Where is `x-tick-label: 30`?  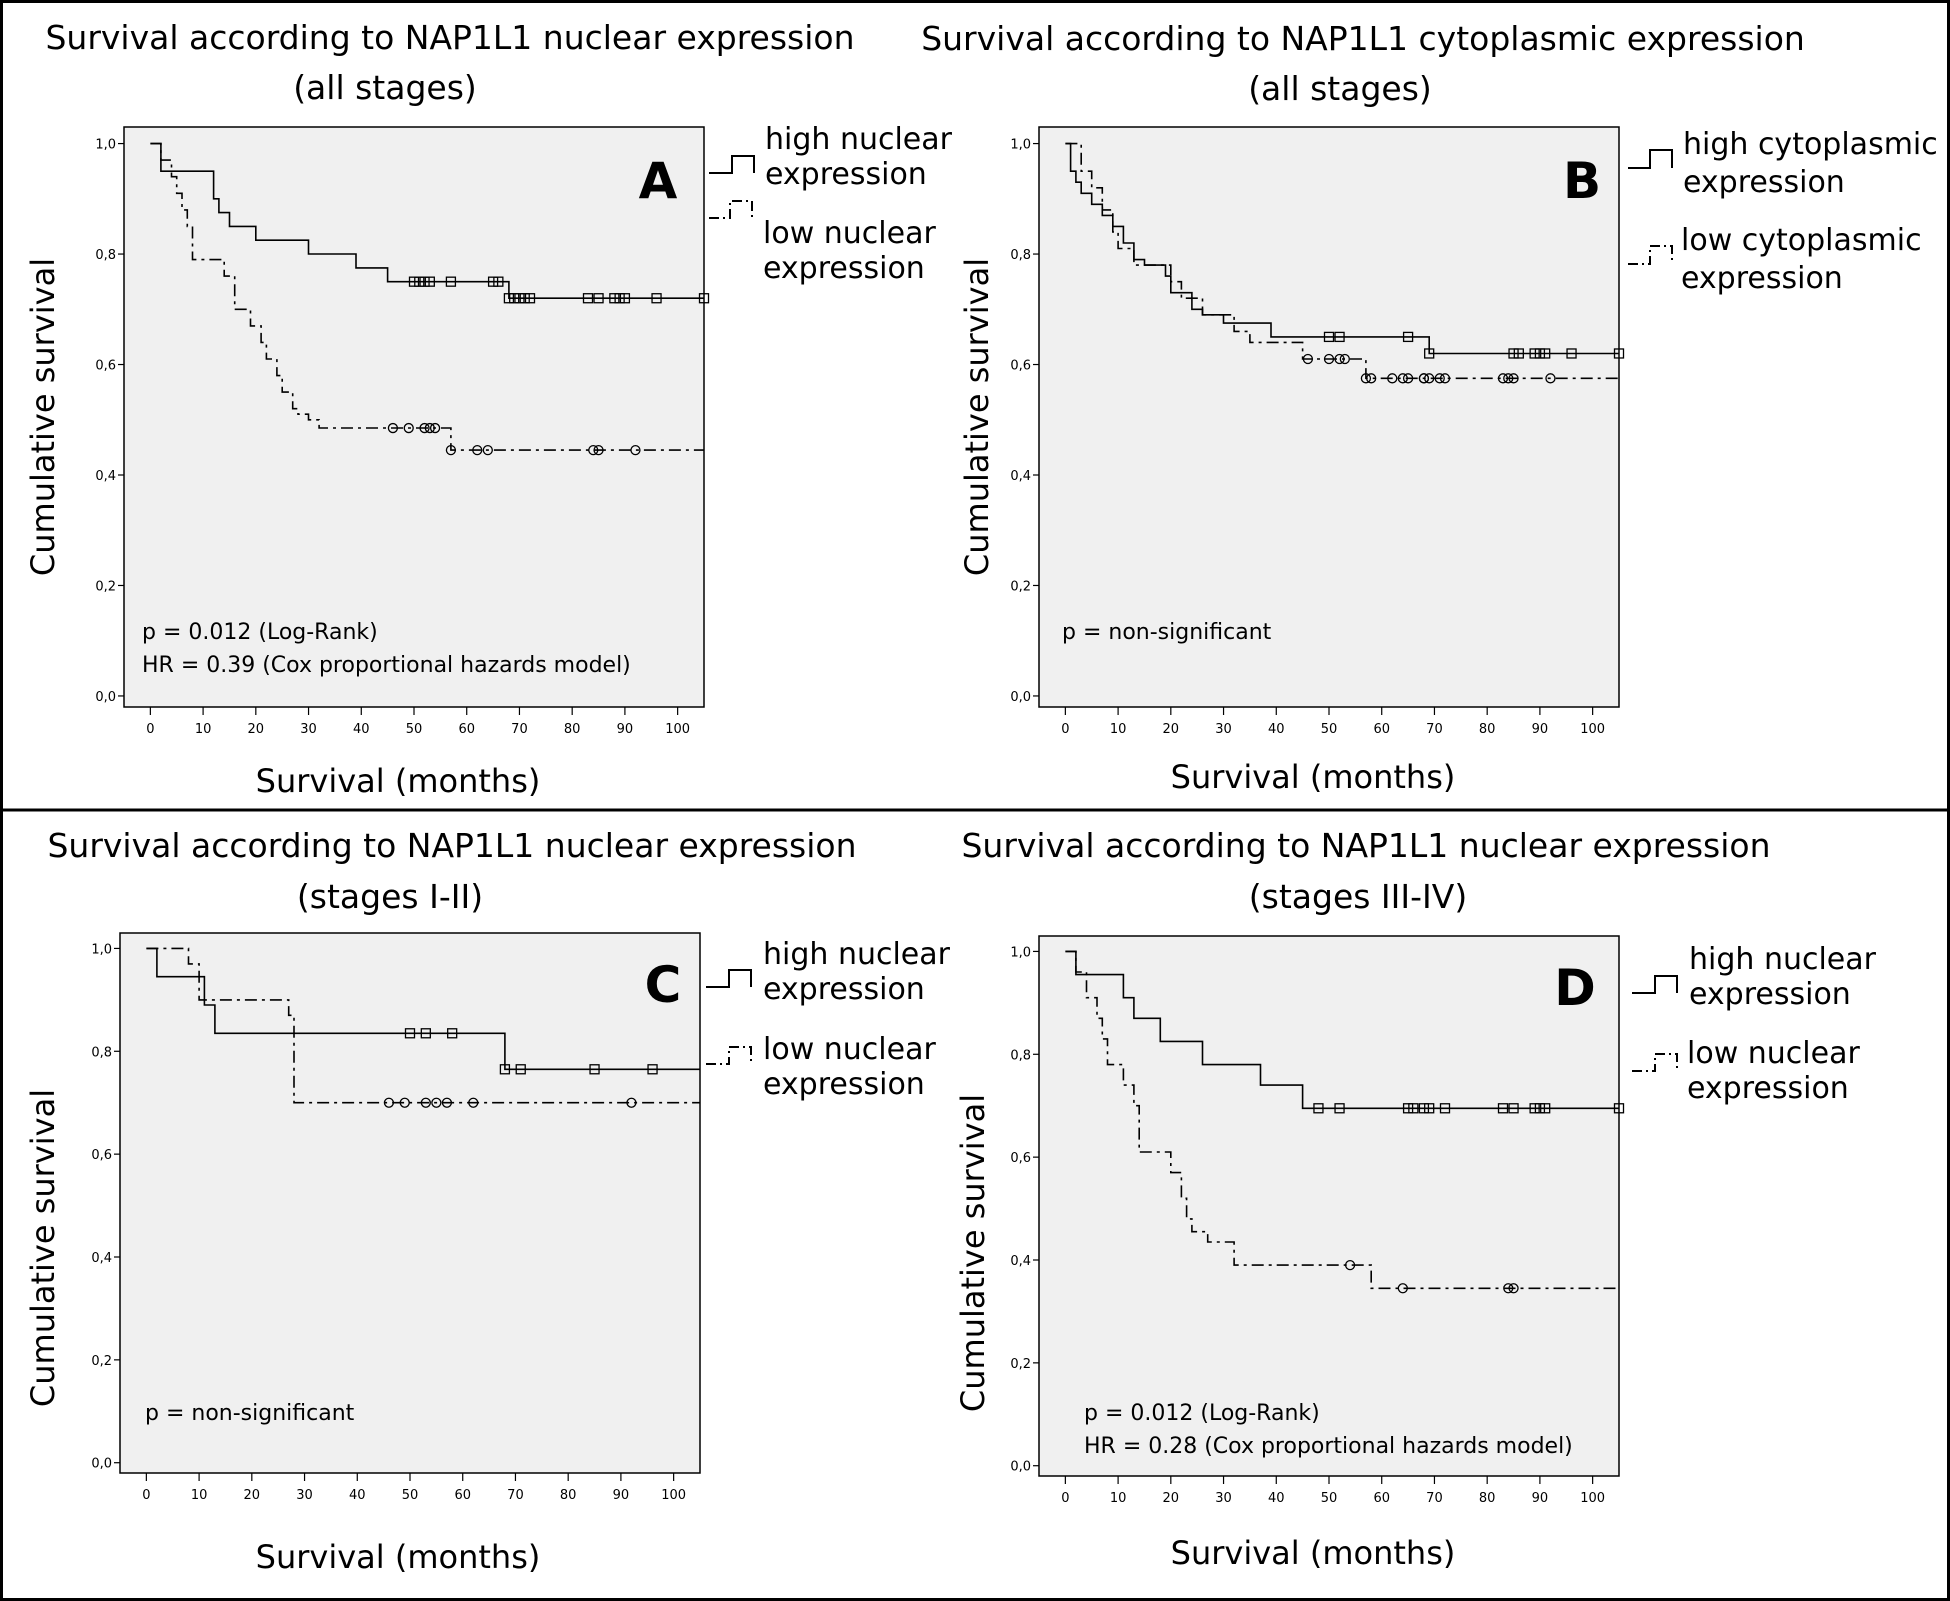
x-tick-label: 30 is located at coordinates (304, 1495).